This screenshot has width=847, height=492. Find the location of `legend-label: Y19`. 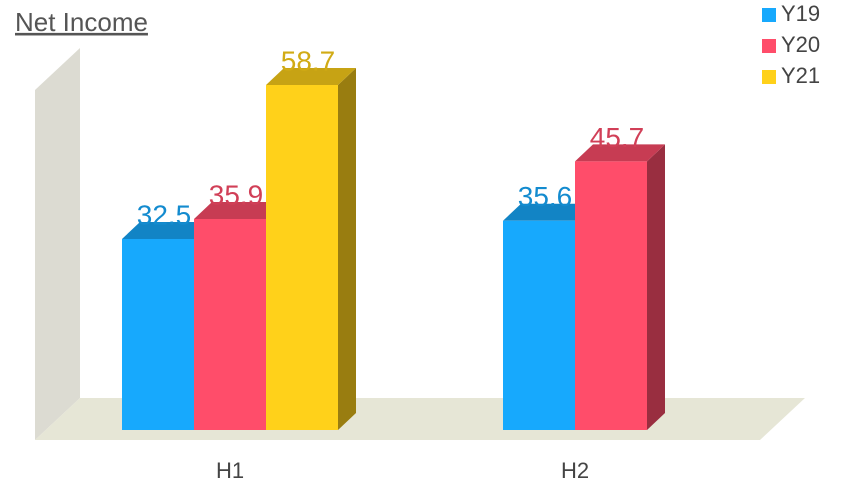

legend-label: Y19 is located at coordinates (800, 13).